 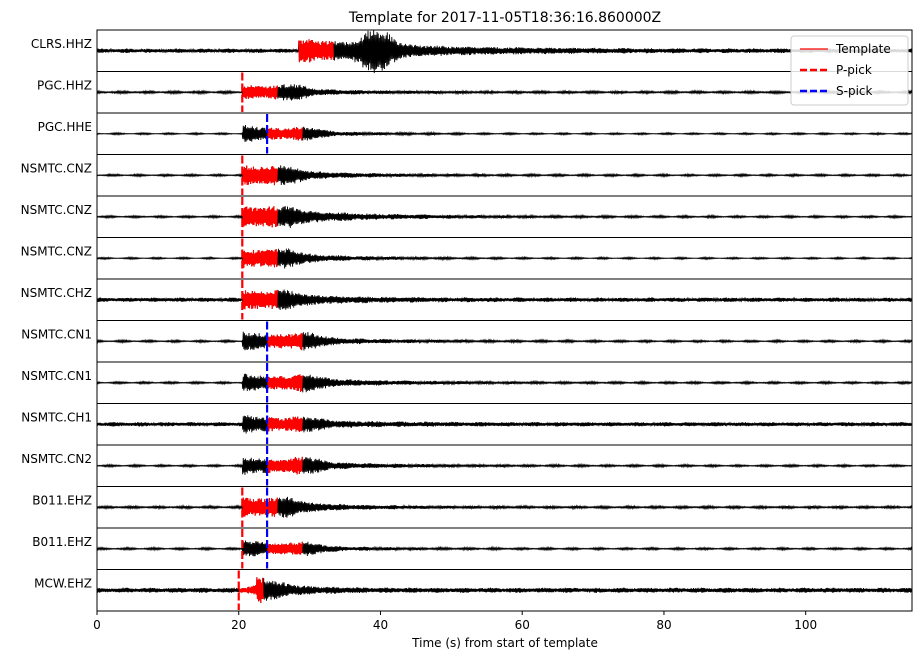 I want to click on trace-panel: PGC.HHZ, so click(x=475, y=92).